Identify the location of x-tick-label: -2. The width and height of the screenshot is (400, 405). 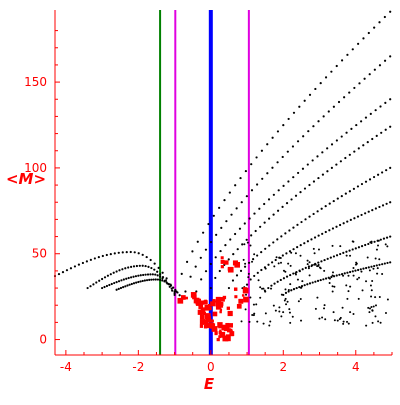
(138, 367).